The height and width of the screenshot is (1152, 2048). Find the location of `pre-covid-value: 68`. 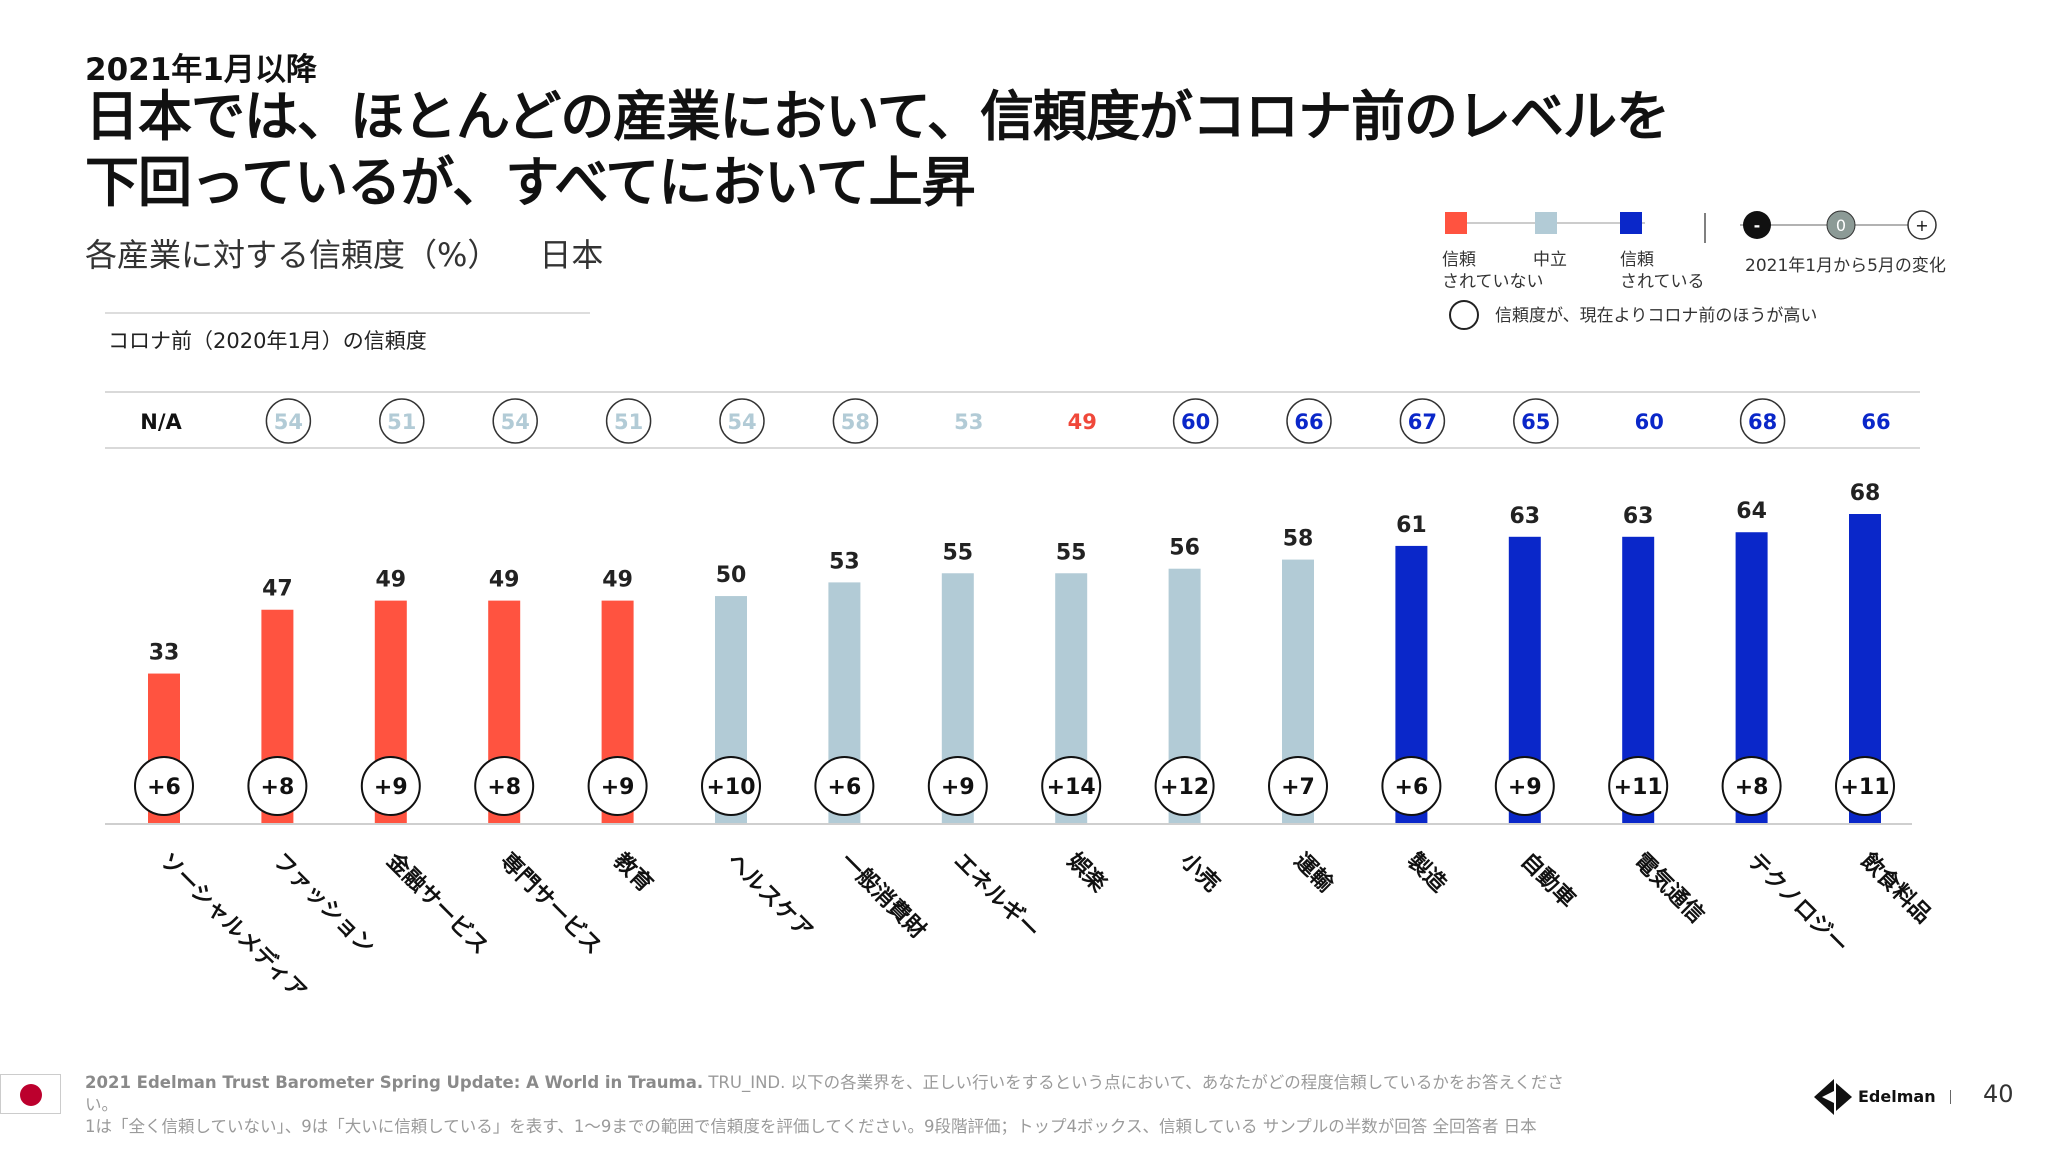

pre-covid-value: 68 is located at coordinates (1762, 422).